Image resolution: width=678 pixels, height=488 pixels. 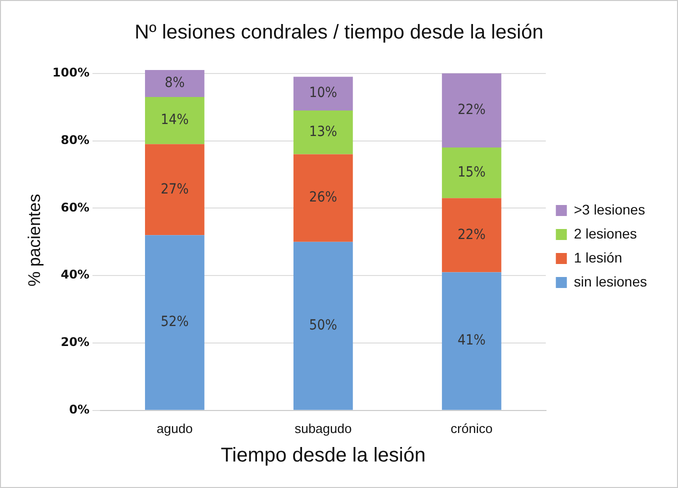 What do you see at coordinates (605, 233) in the screenshot?
I see `legend-label: 2 lesiones` at bounding box center [605, 233].